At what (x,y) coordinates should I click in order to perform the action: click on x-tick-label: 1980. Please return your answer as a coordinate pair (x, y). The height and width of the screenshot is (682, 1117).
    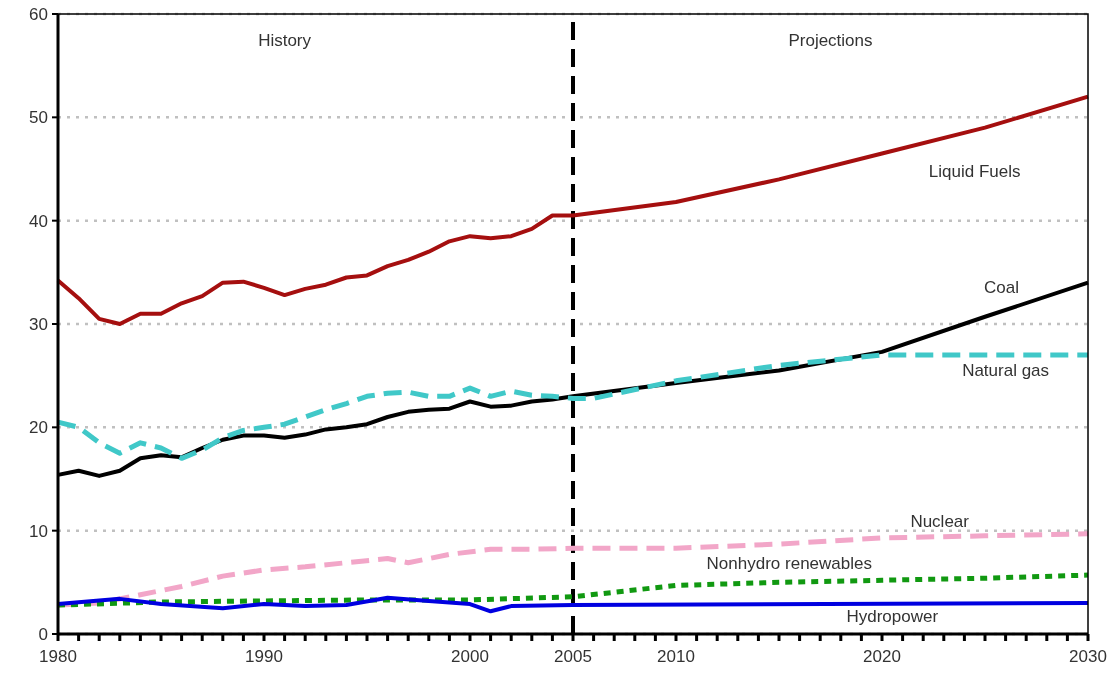
    Looking at the image, I should click on (58, 656).